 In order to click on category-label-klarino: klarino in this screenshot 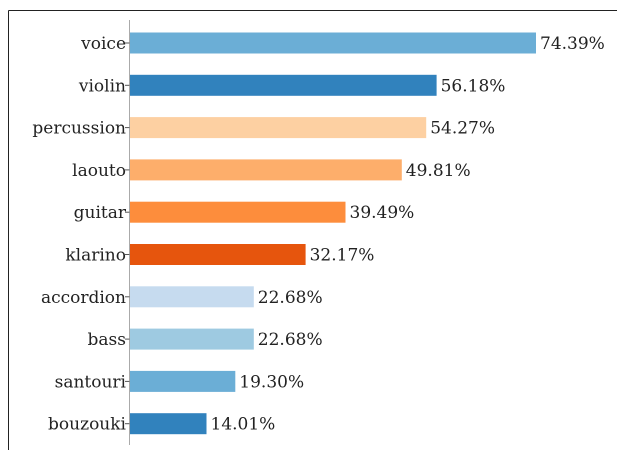, I will do `click(95, 256)`.